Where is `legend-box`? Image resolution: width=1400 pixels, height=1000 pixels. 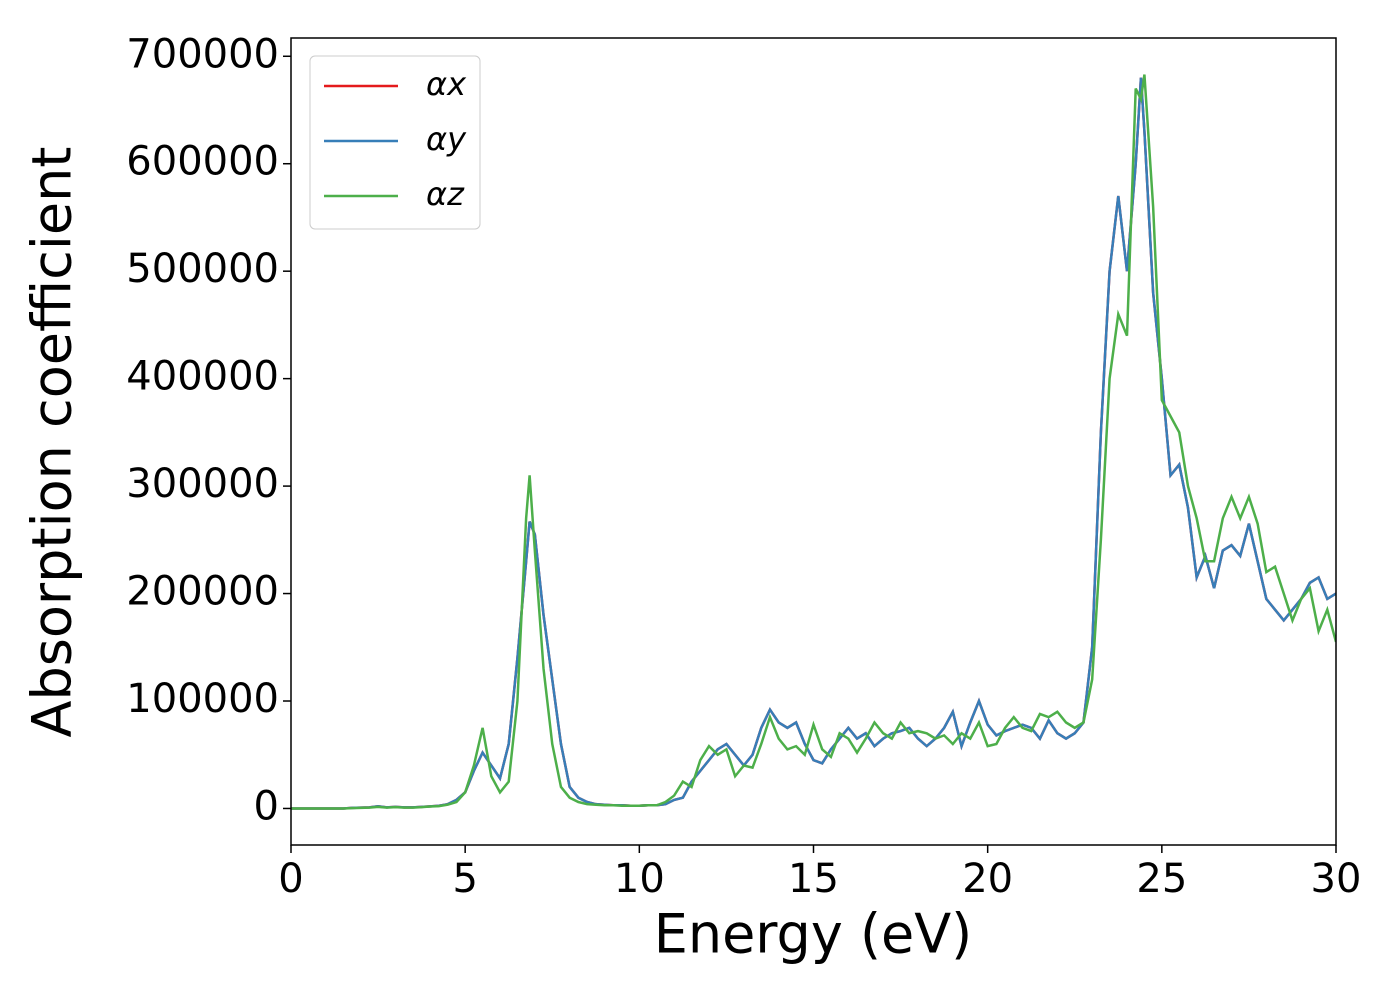
legend-box is located at coordinates (395, 142).